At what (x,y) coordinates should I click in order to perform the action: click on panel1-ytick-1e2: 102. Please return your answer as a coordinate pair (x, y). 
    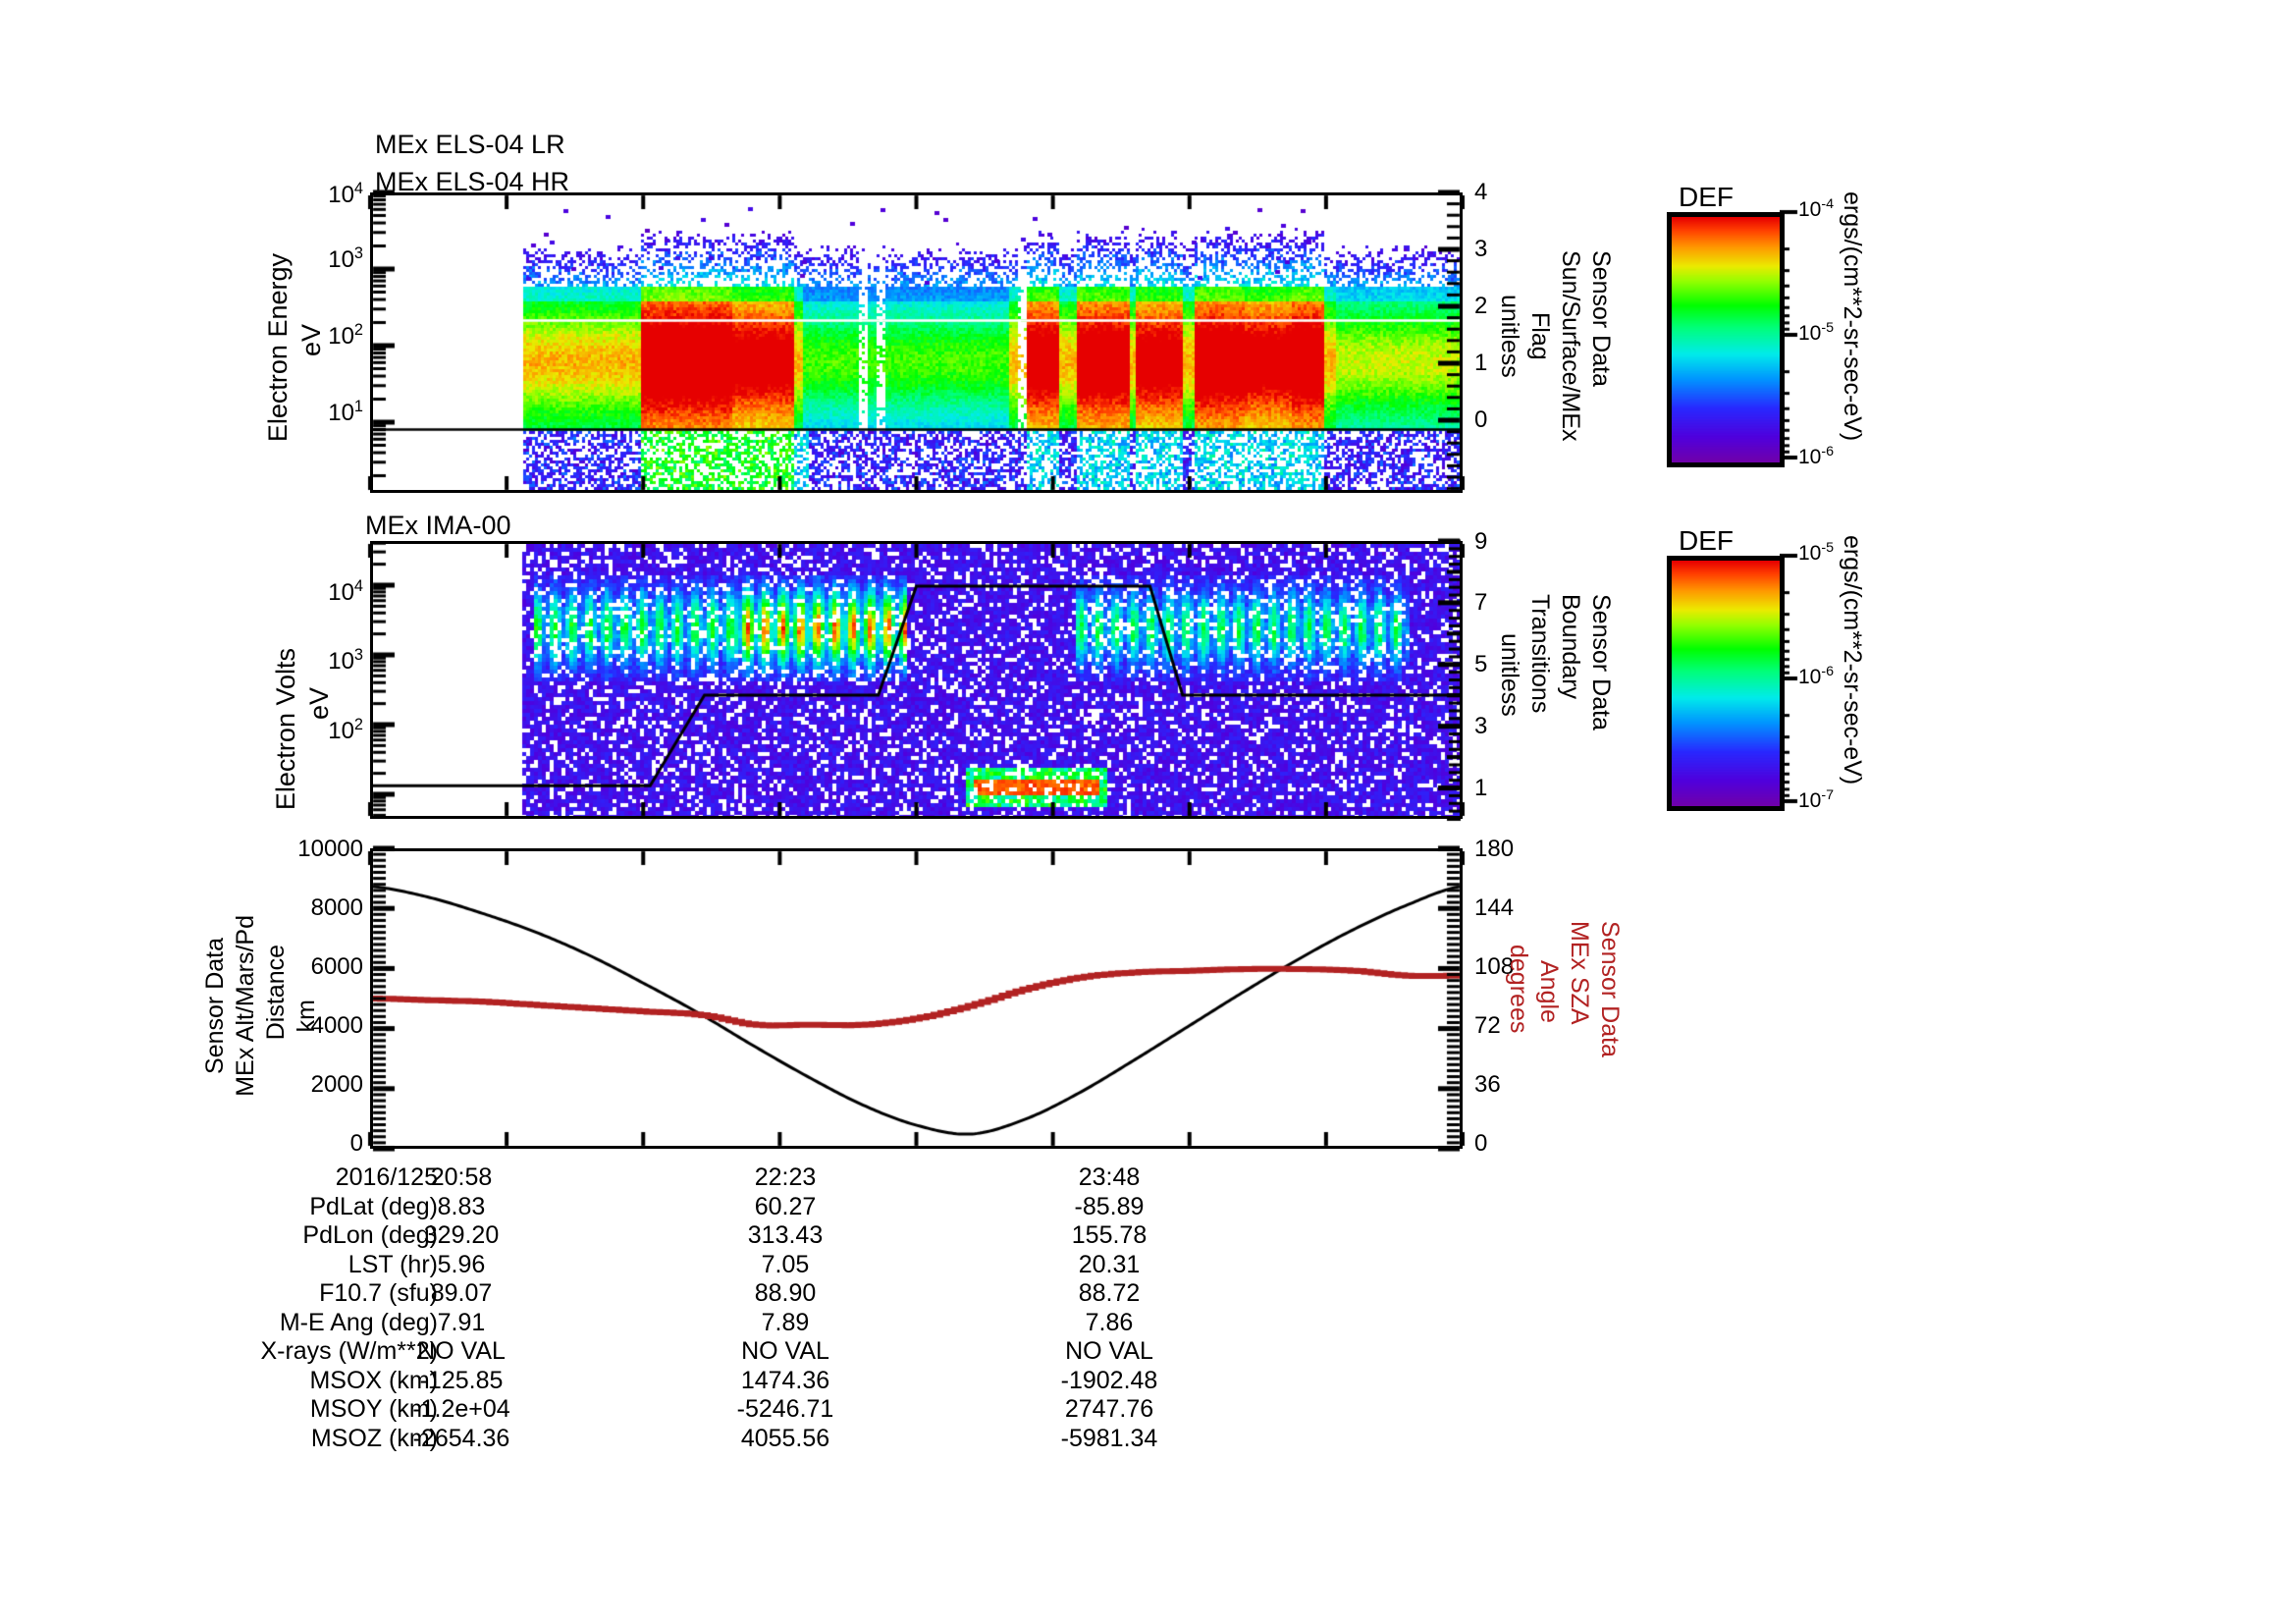
    Looking at the image, I should click on (339, 336).